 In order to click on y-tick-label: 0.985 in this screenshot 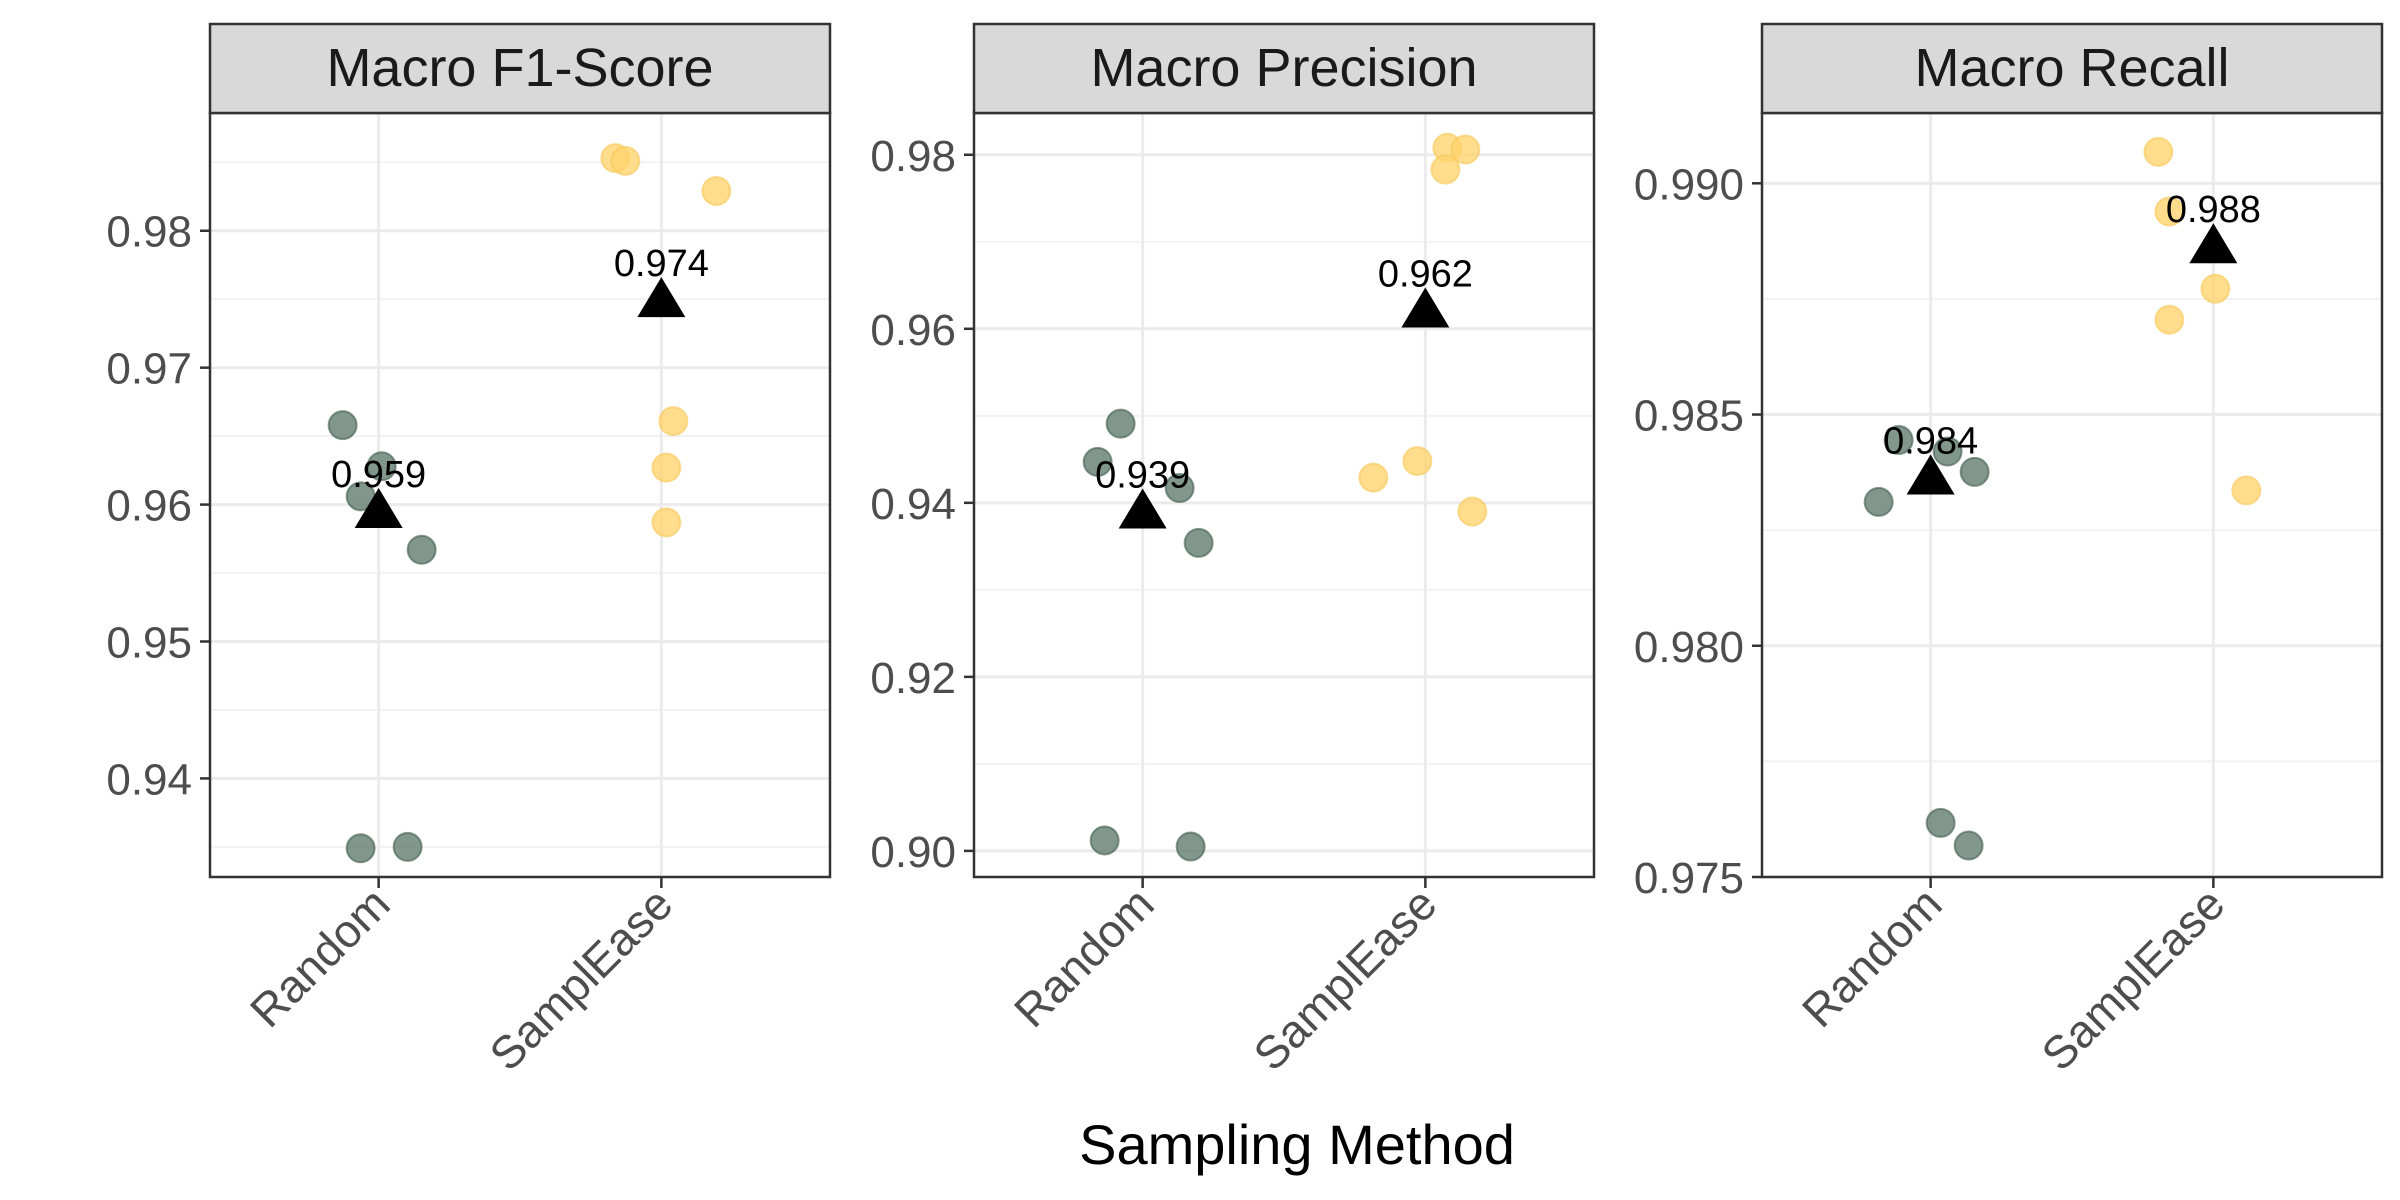, I will do `click(1689, 416)`.